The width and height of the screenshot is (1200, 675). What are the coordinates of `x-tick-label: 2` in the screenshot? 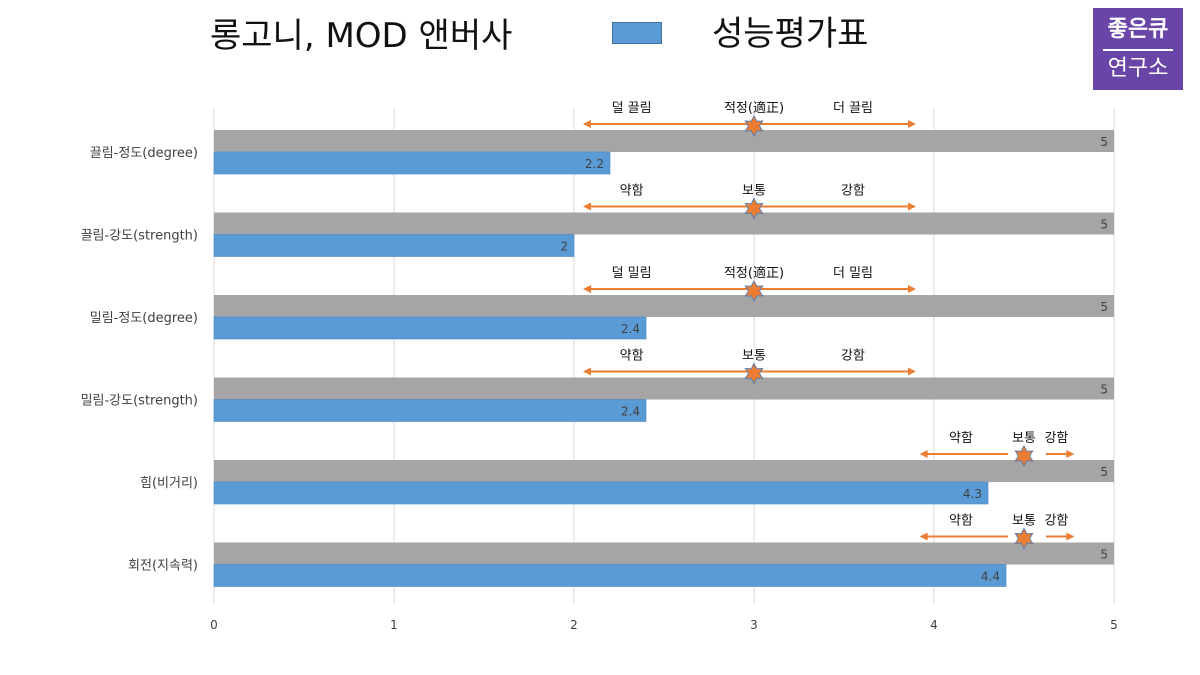 It's located at (574, 625).